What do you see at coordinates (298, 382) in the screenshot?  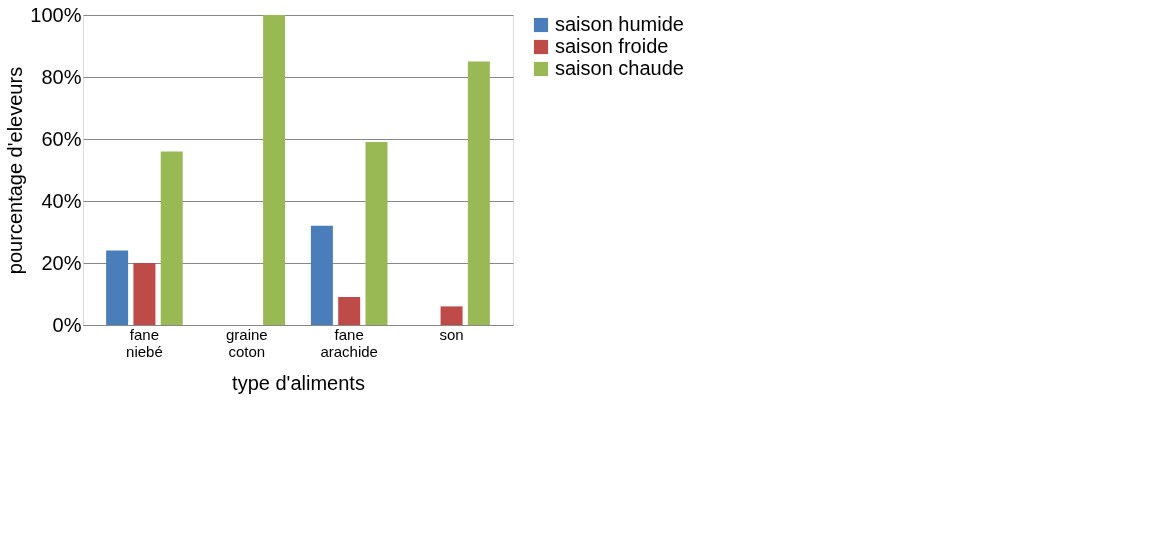 I see `x-axis-title: type d'aliments` at bounding box center [298, 382].